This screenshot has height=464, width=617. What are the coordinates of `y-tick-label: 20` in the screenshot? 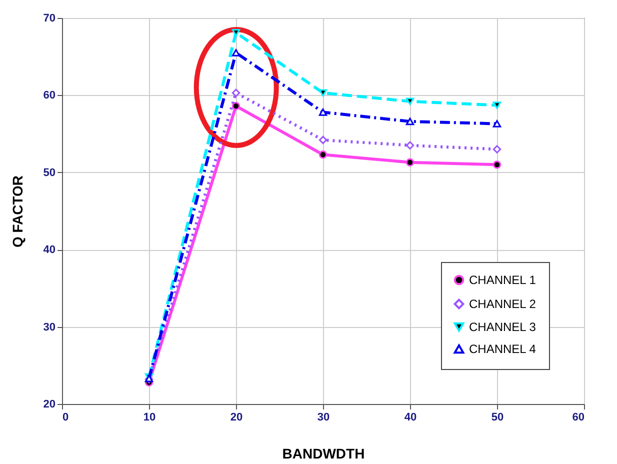 It's located at (49, 404).